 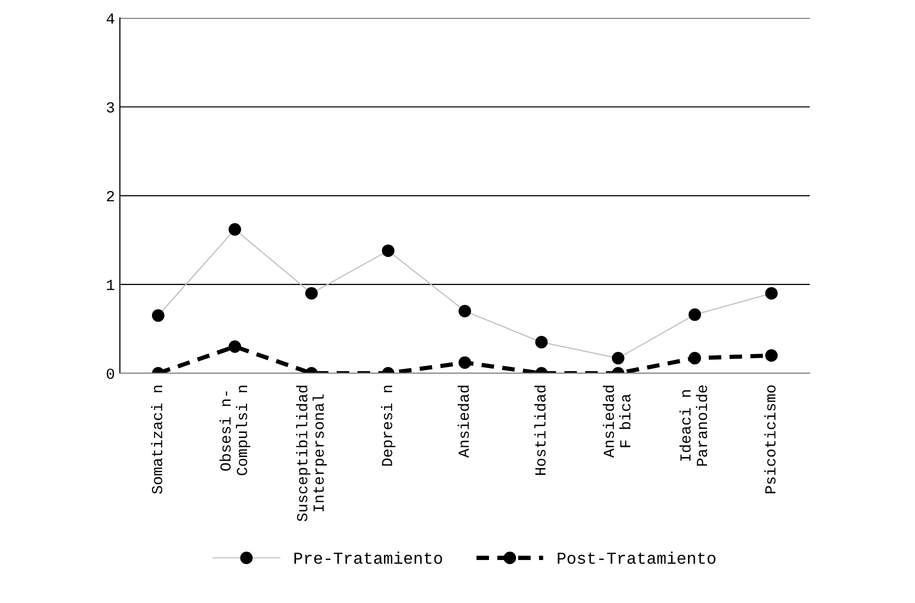 I want to click on x-tick-label: Ansiedad F bica, so click(x=616, y=422).